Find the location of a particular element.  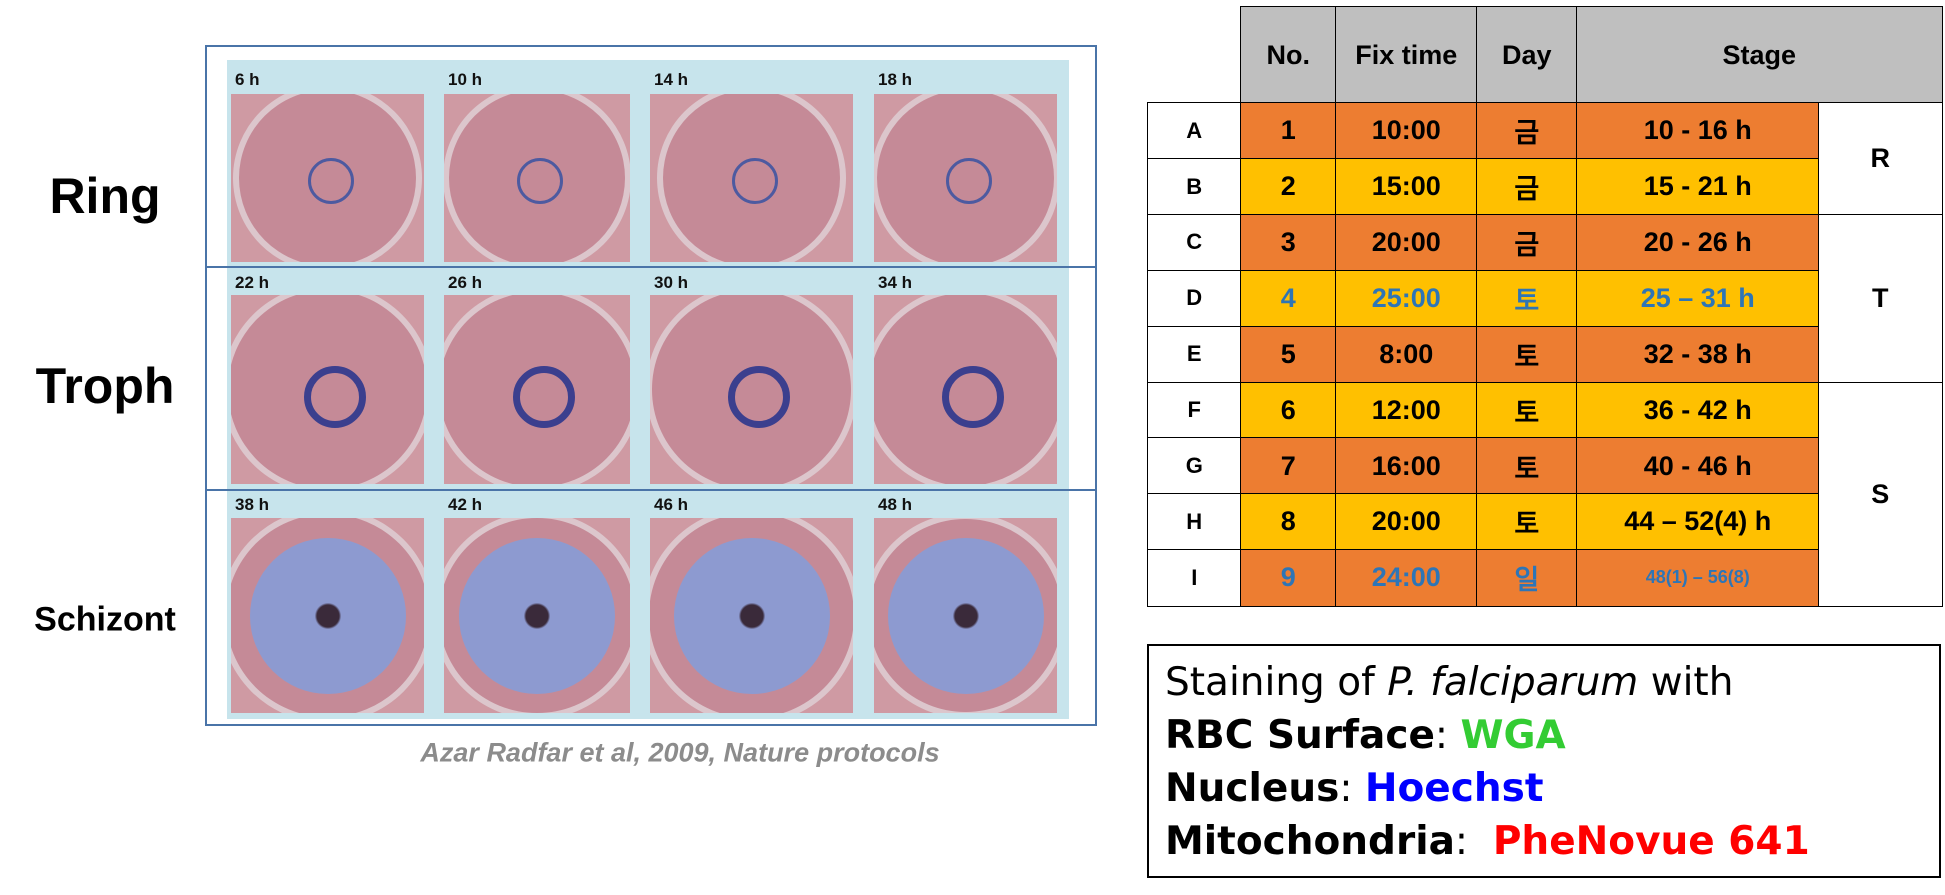

time-label: 38 h is located at coordinates (252, 504).